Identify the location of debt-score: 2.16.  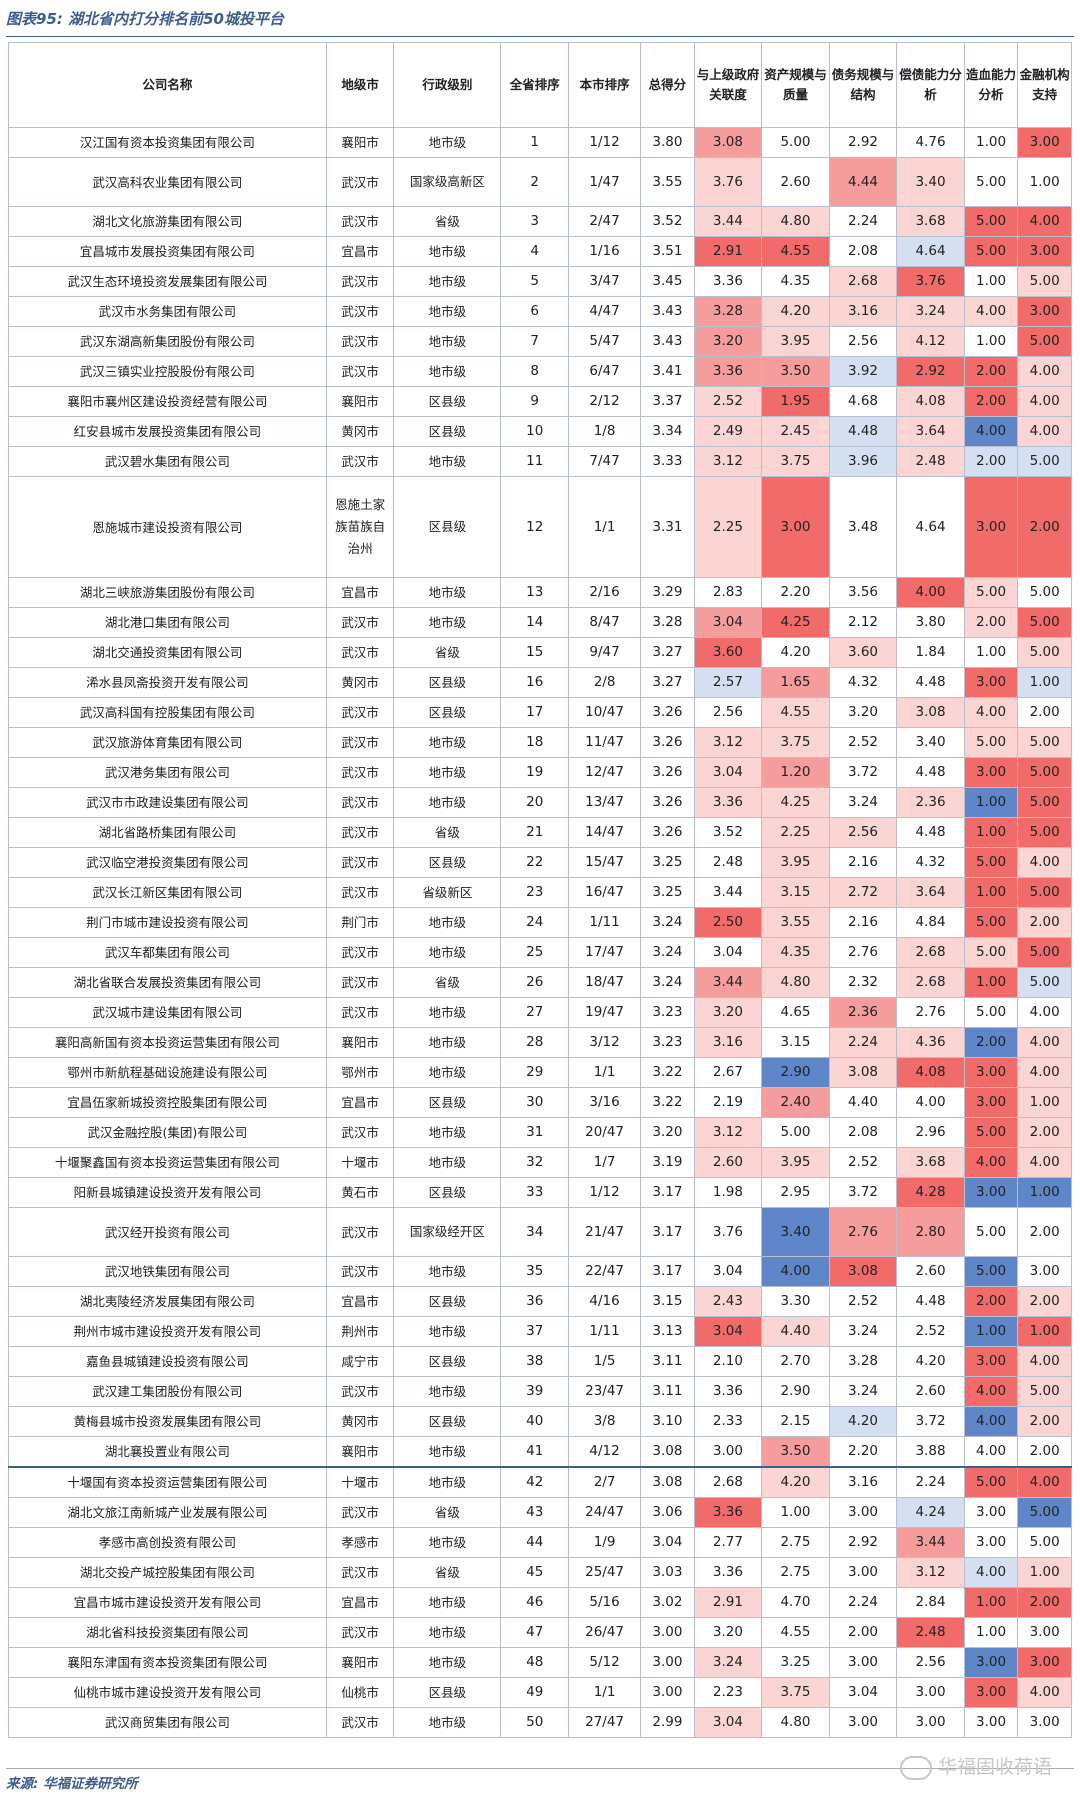
(863, 922).